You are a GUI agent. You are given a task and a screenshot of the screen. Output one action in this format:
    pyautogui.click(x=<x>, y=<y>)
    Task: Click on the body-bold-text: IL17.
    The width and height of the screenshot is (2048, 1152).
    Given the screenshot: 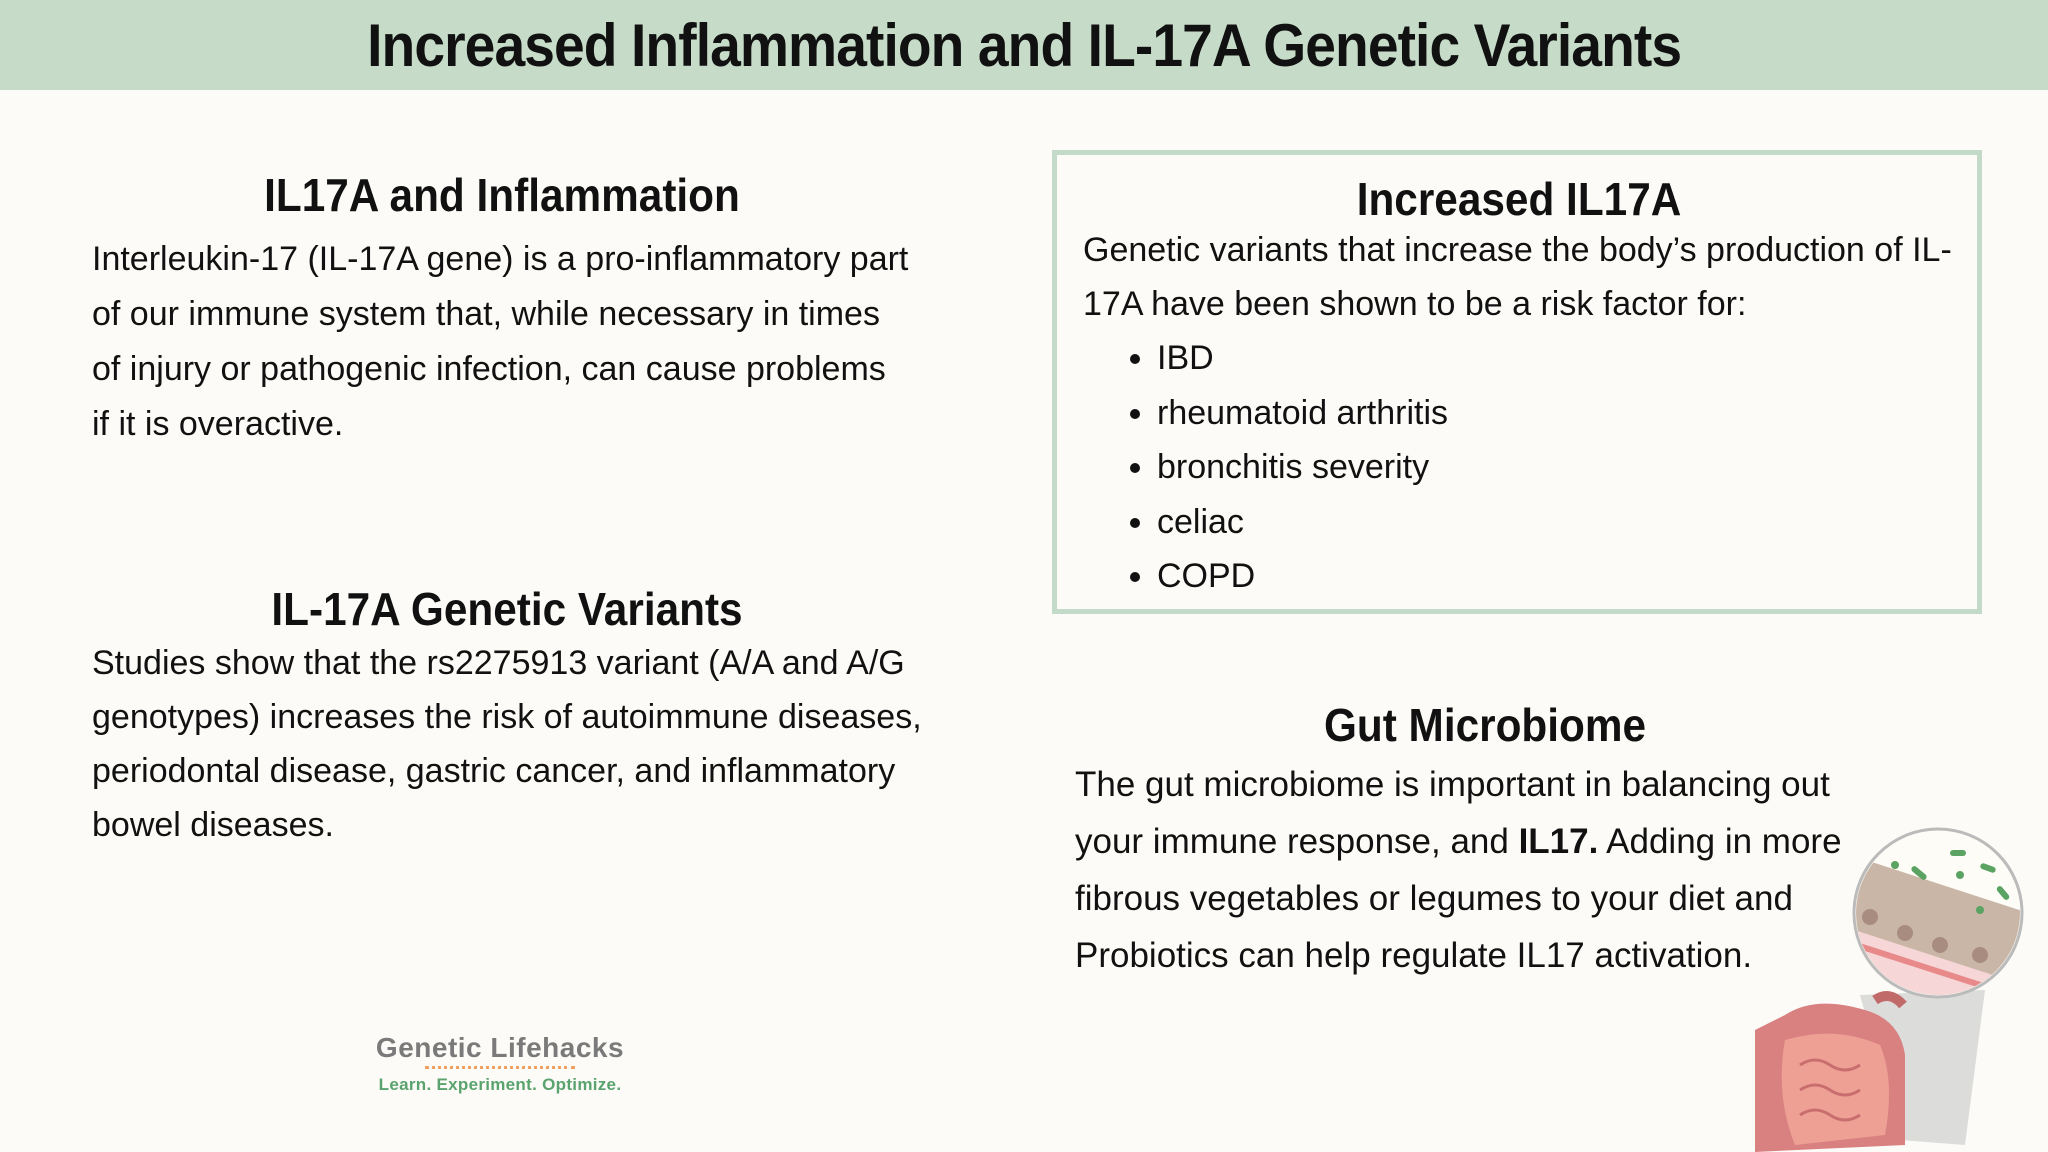 What is the action you would take?
    pyautogui.click(x=1558, y=841)
    